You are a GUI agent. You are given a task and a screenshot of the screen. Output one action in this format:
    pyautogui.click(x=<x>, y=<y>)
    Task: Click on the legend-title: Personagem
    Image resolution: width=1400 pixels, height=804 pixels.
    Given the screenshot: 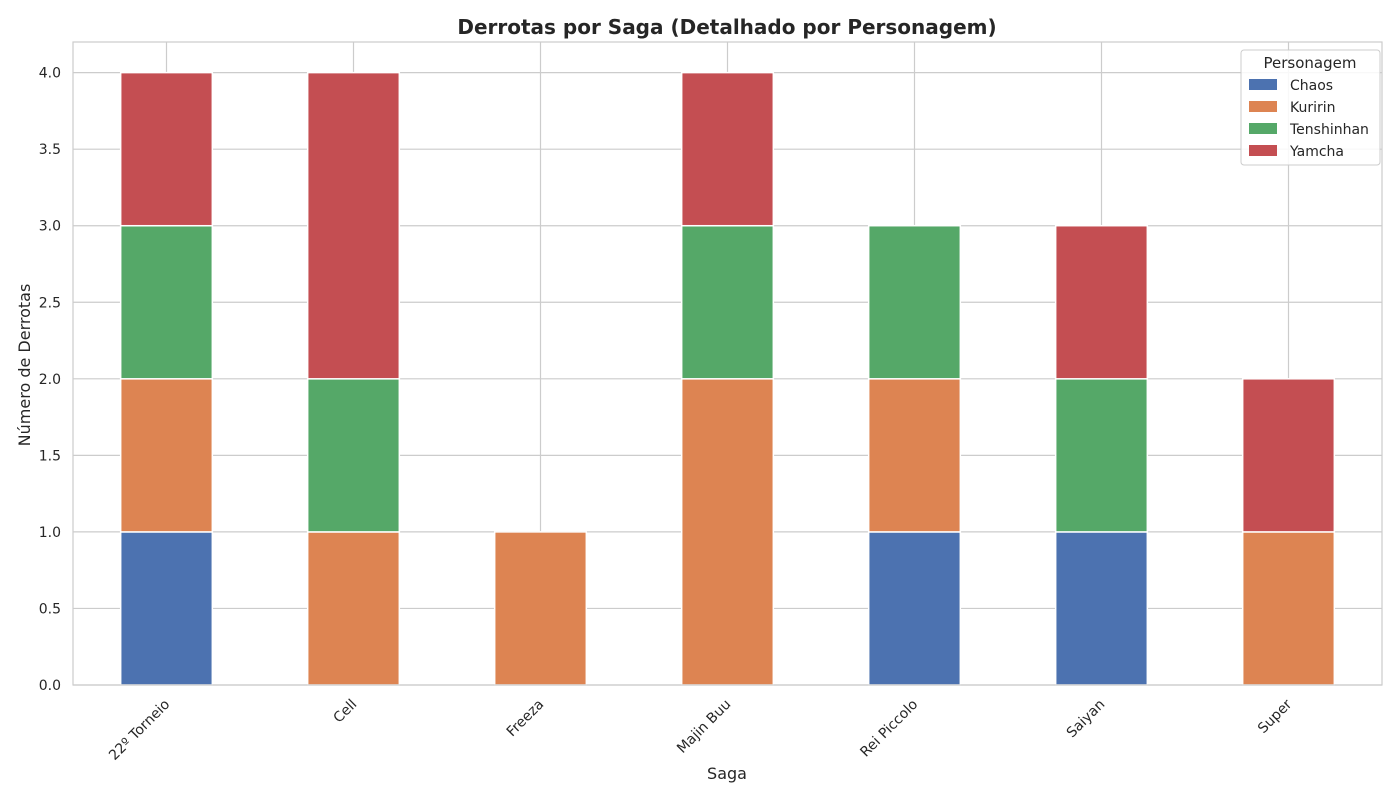 What is the action you would take?
    pyautogui.click(x=1310, y=63)
    